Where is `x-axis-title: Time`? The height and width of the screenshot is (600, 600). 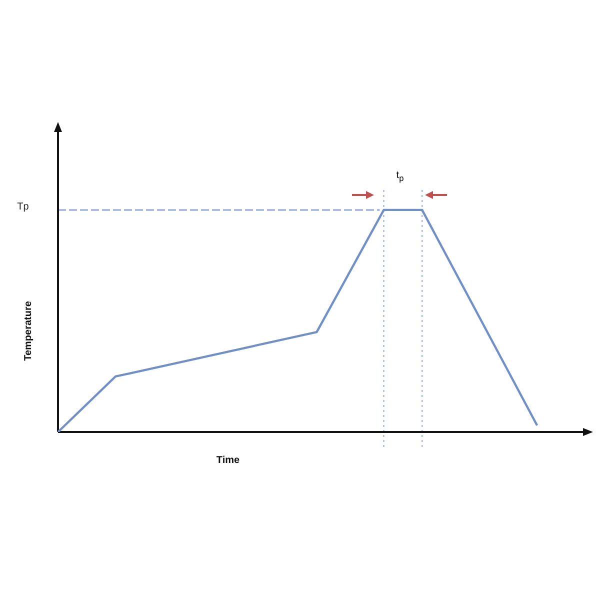 x-axis-title: Time is located at coordinates (228, 460).